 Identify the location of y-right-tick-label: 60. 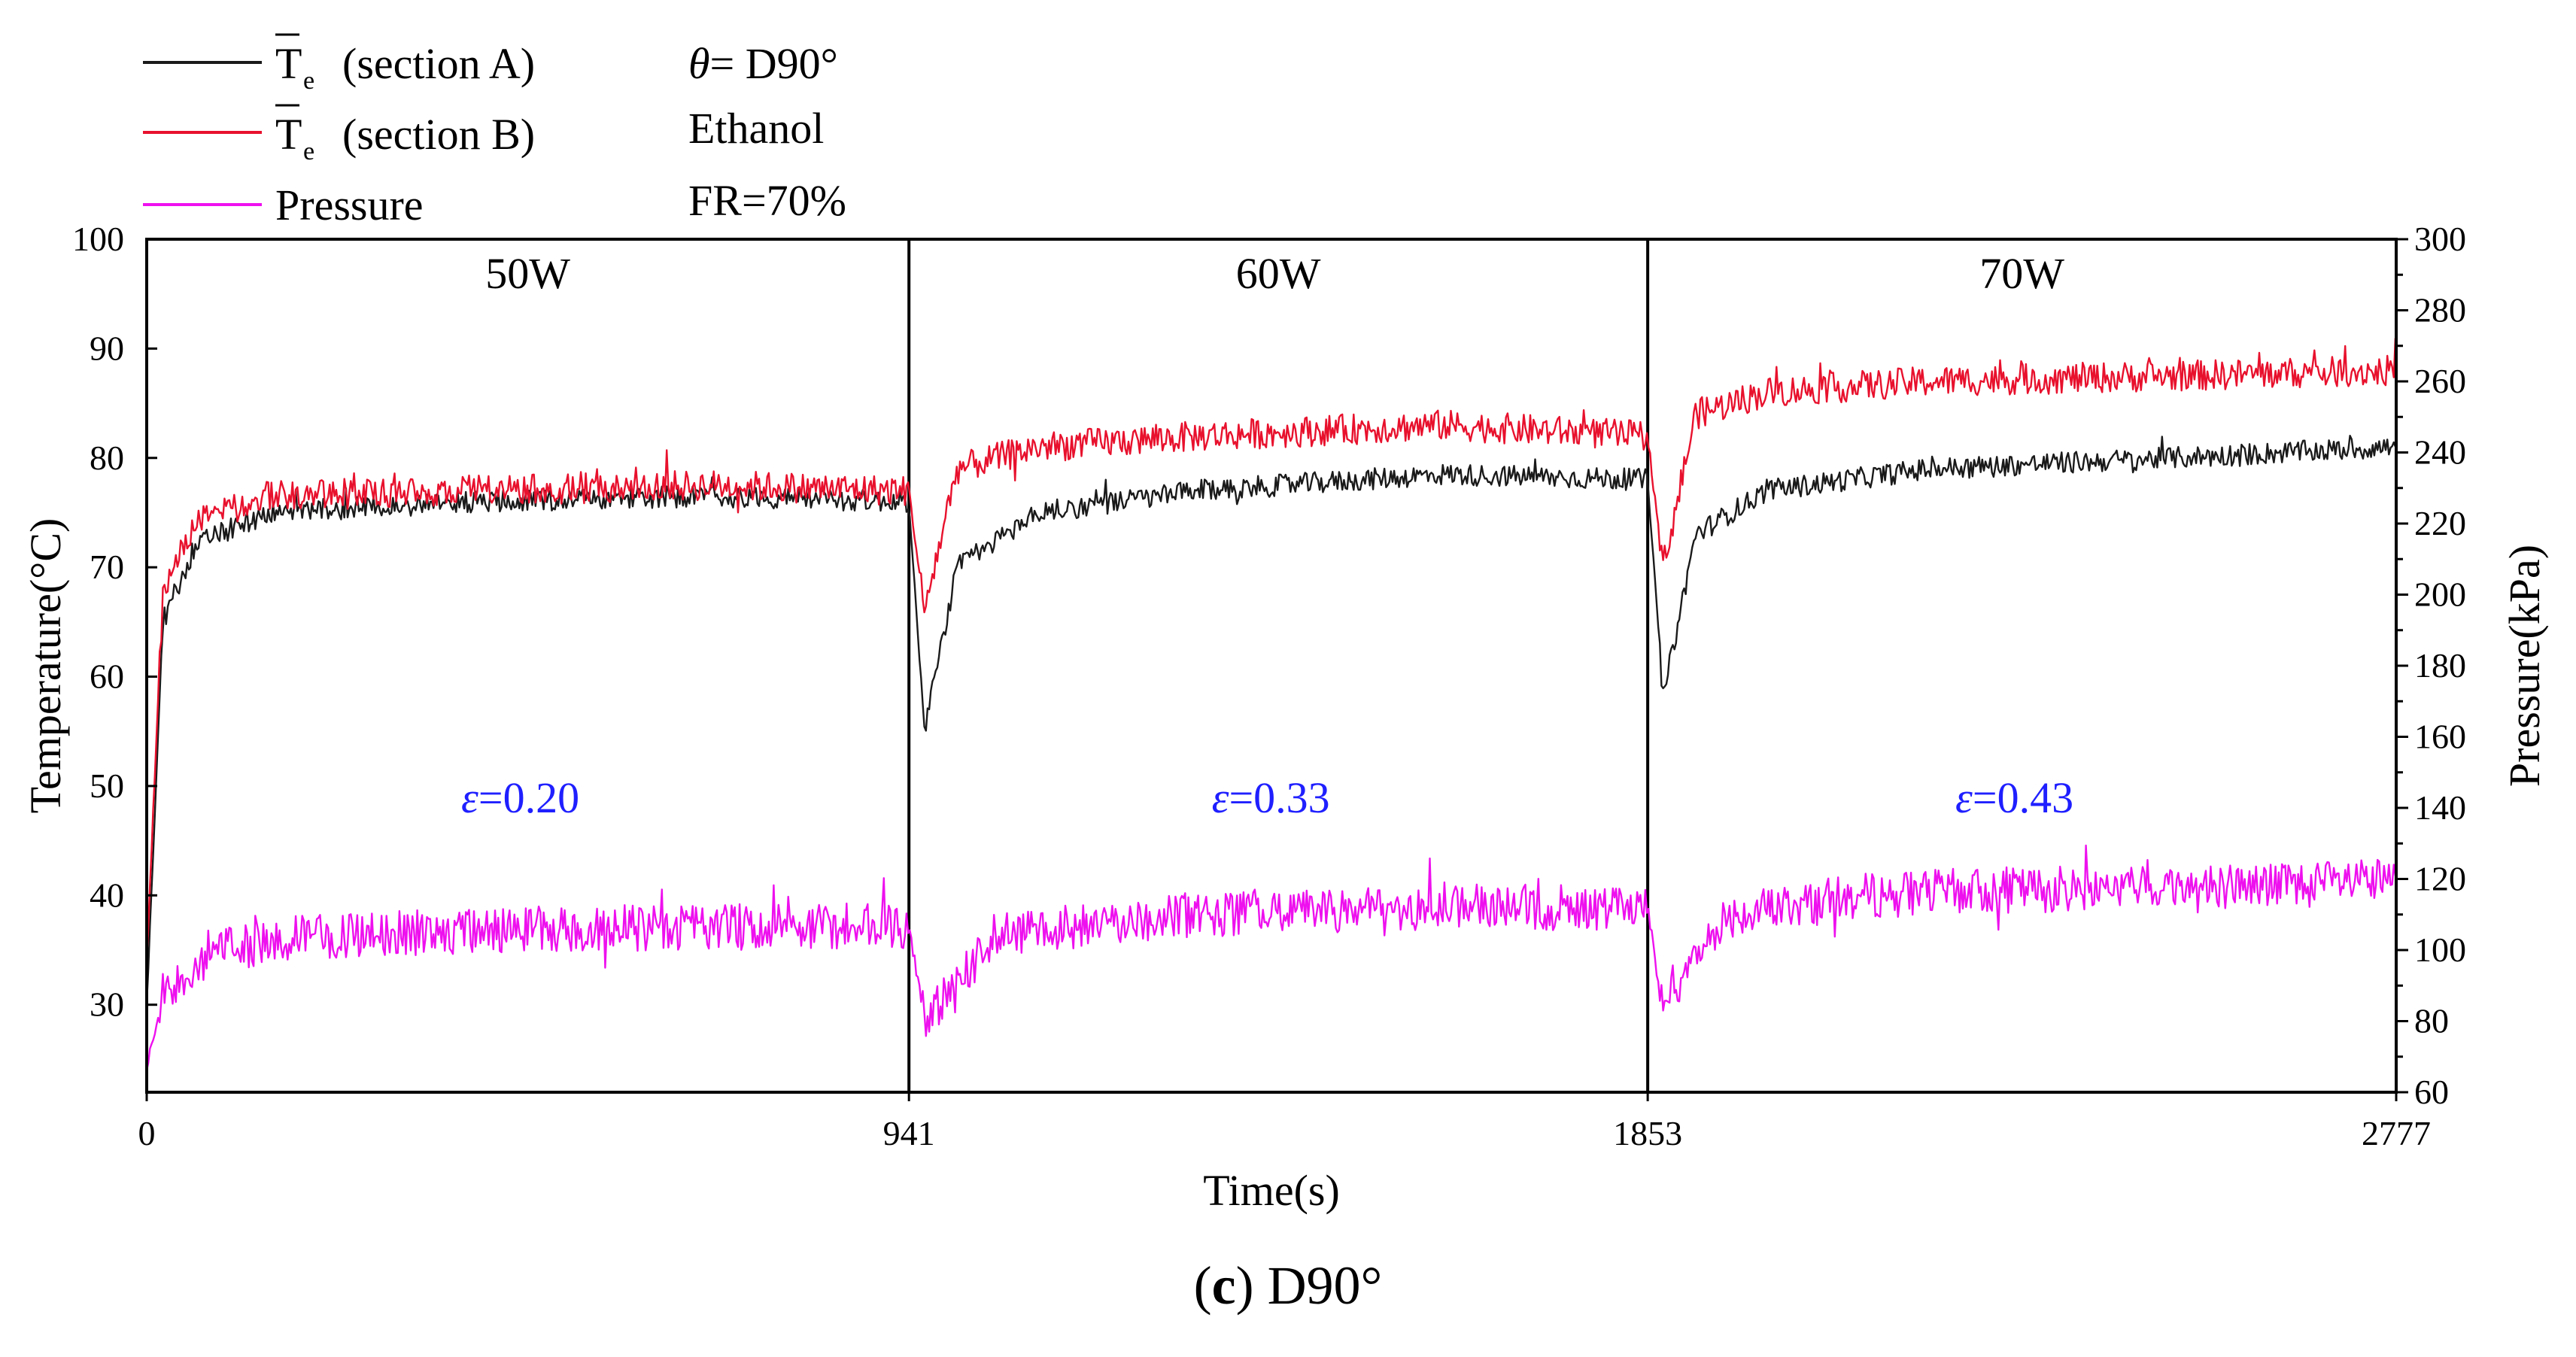
(2432, 1092).